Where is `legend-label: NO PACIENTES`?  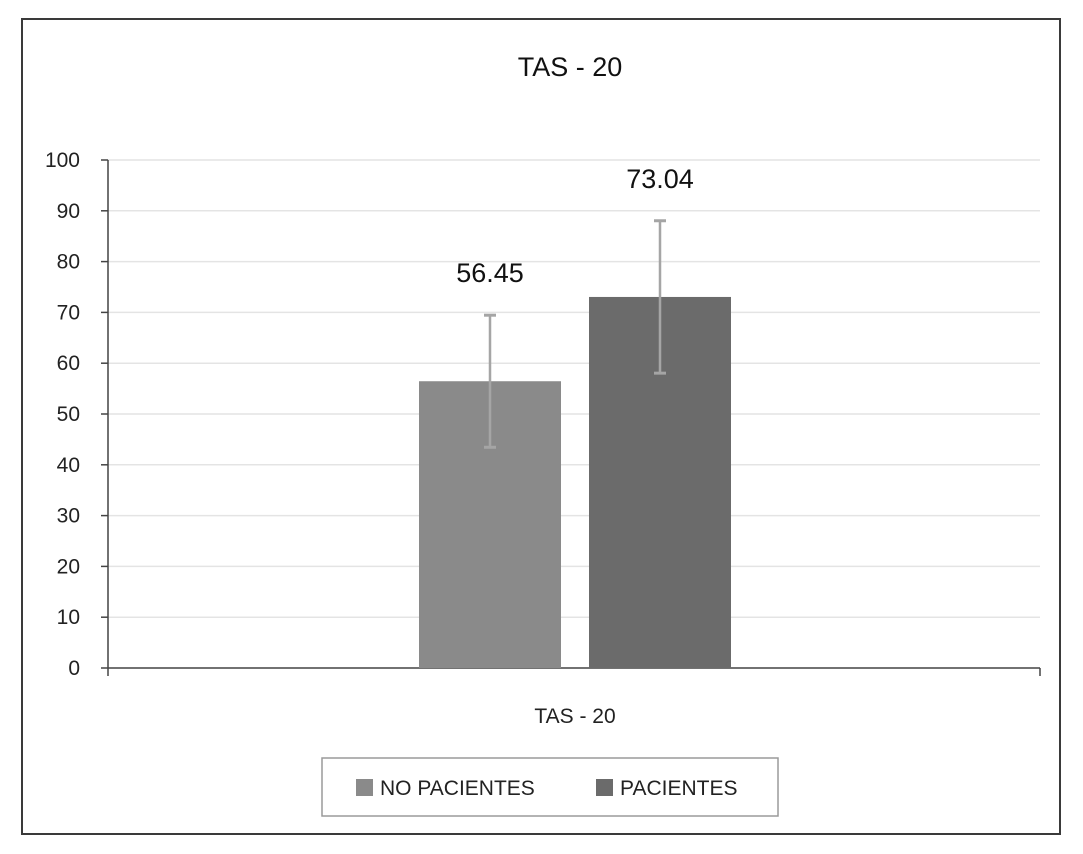
legend-label: NO PACIENTES is located at coordinates (457, 788).